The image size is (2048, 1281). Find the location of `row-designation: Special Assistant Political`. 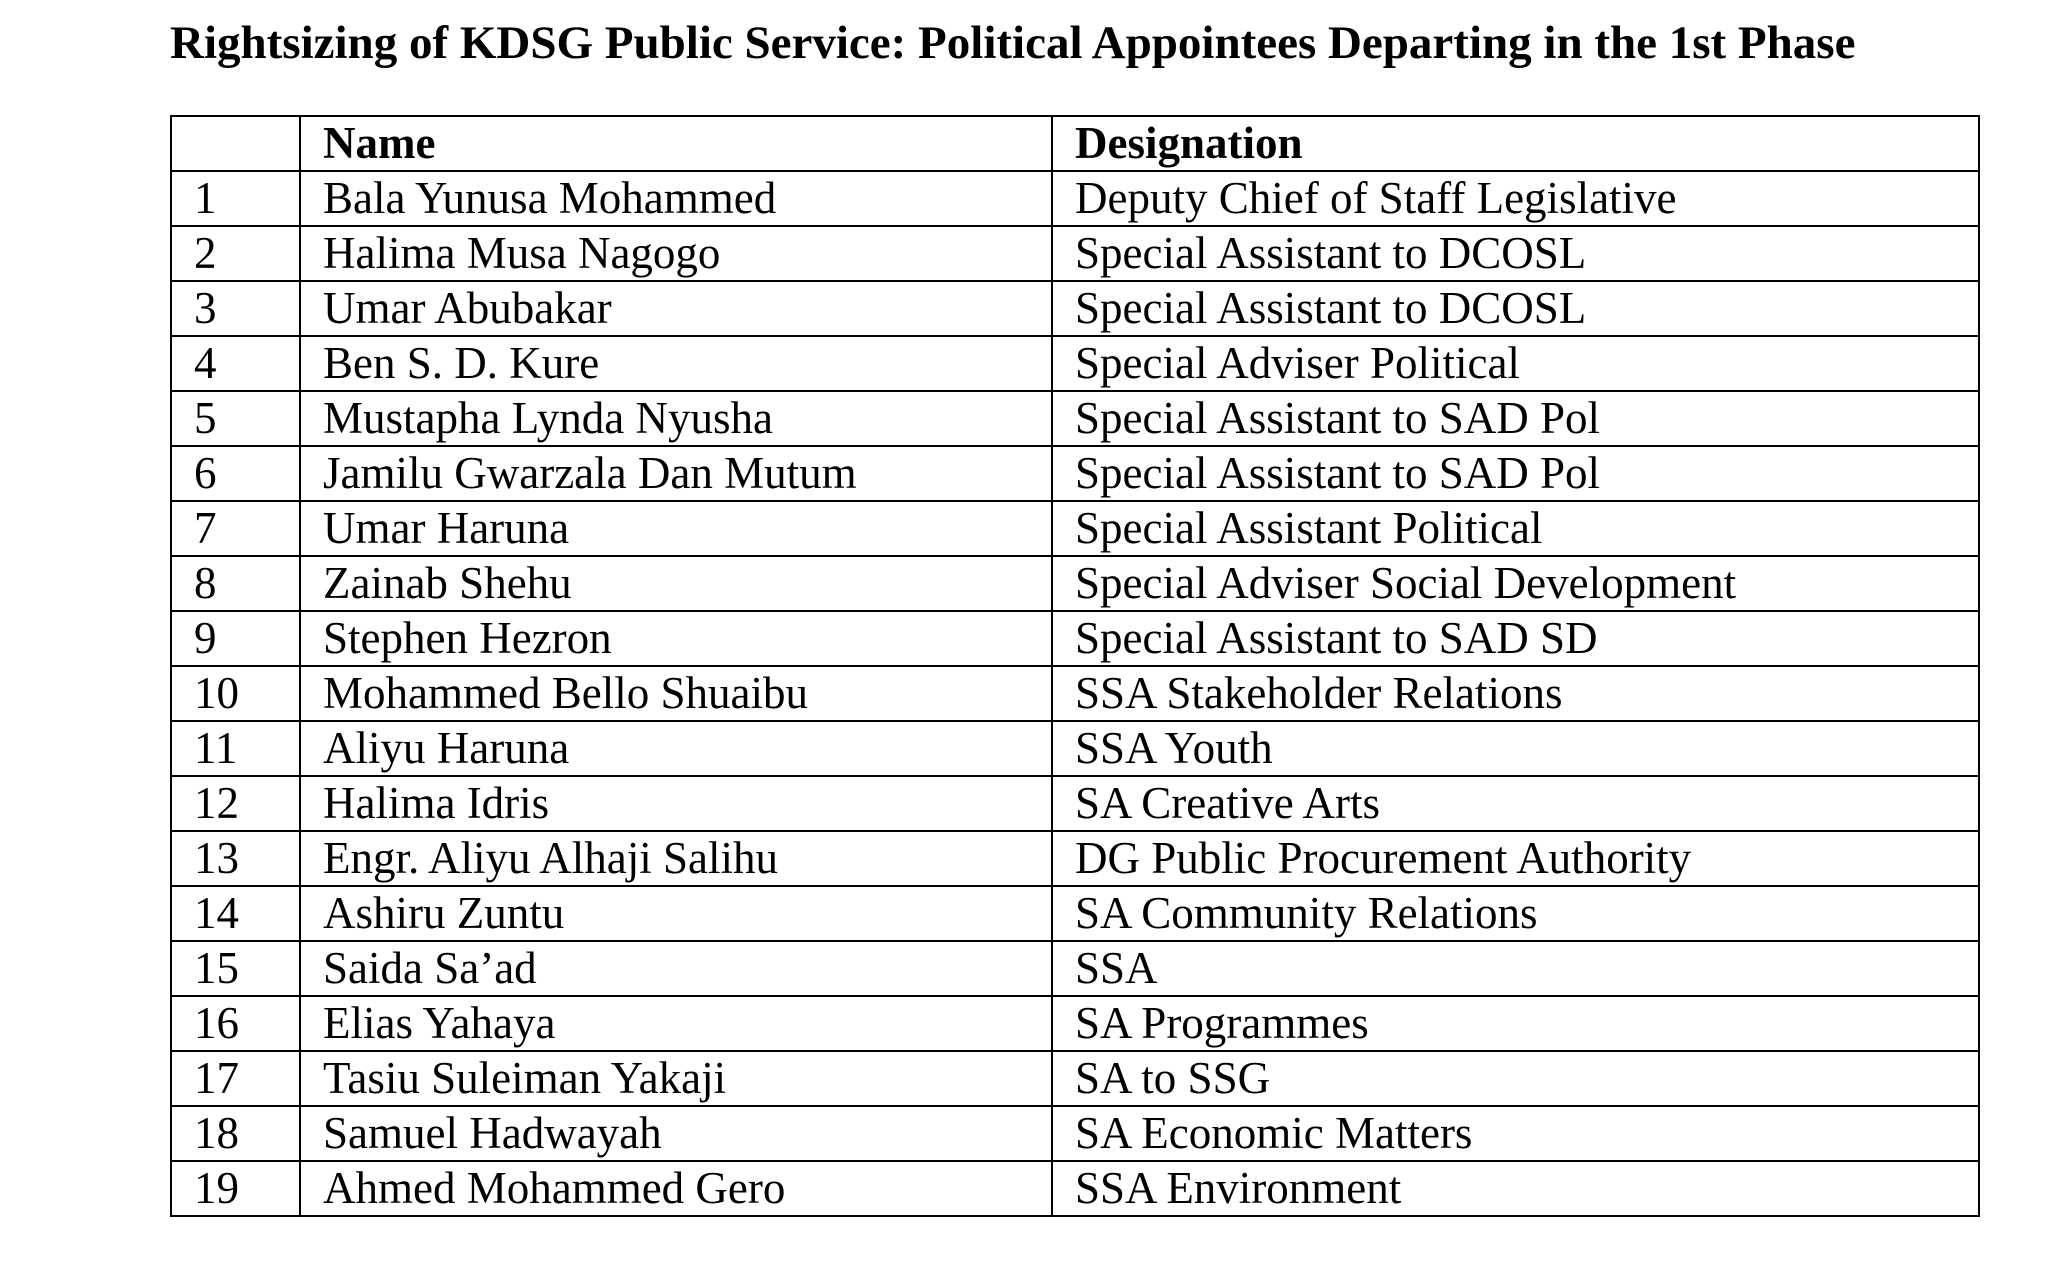

row-designation: Special Assistant Political is located at coordinates (1515, 528).